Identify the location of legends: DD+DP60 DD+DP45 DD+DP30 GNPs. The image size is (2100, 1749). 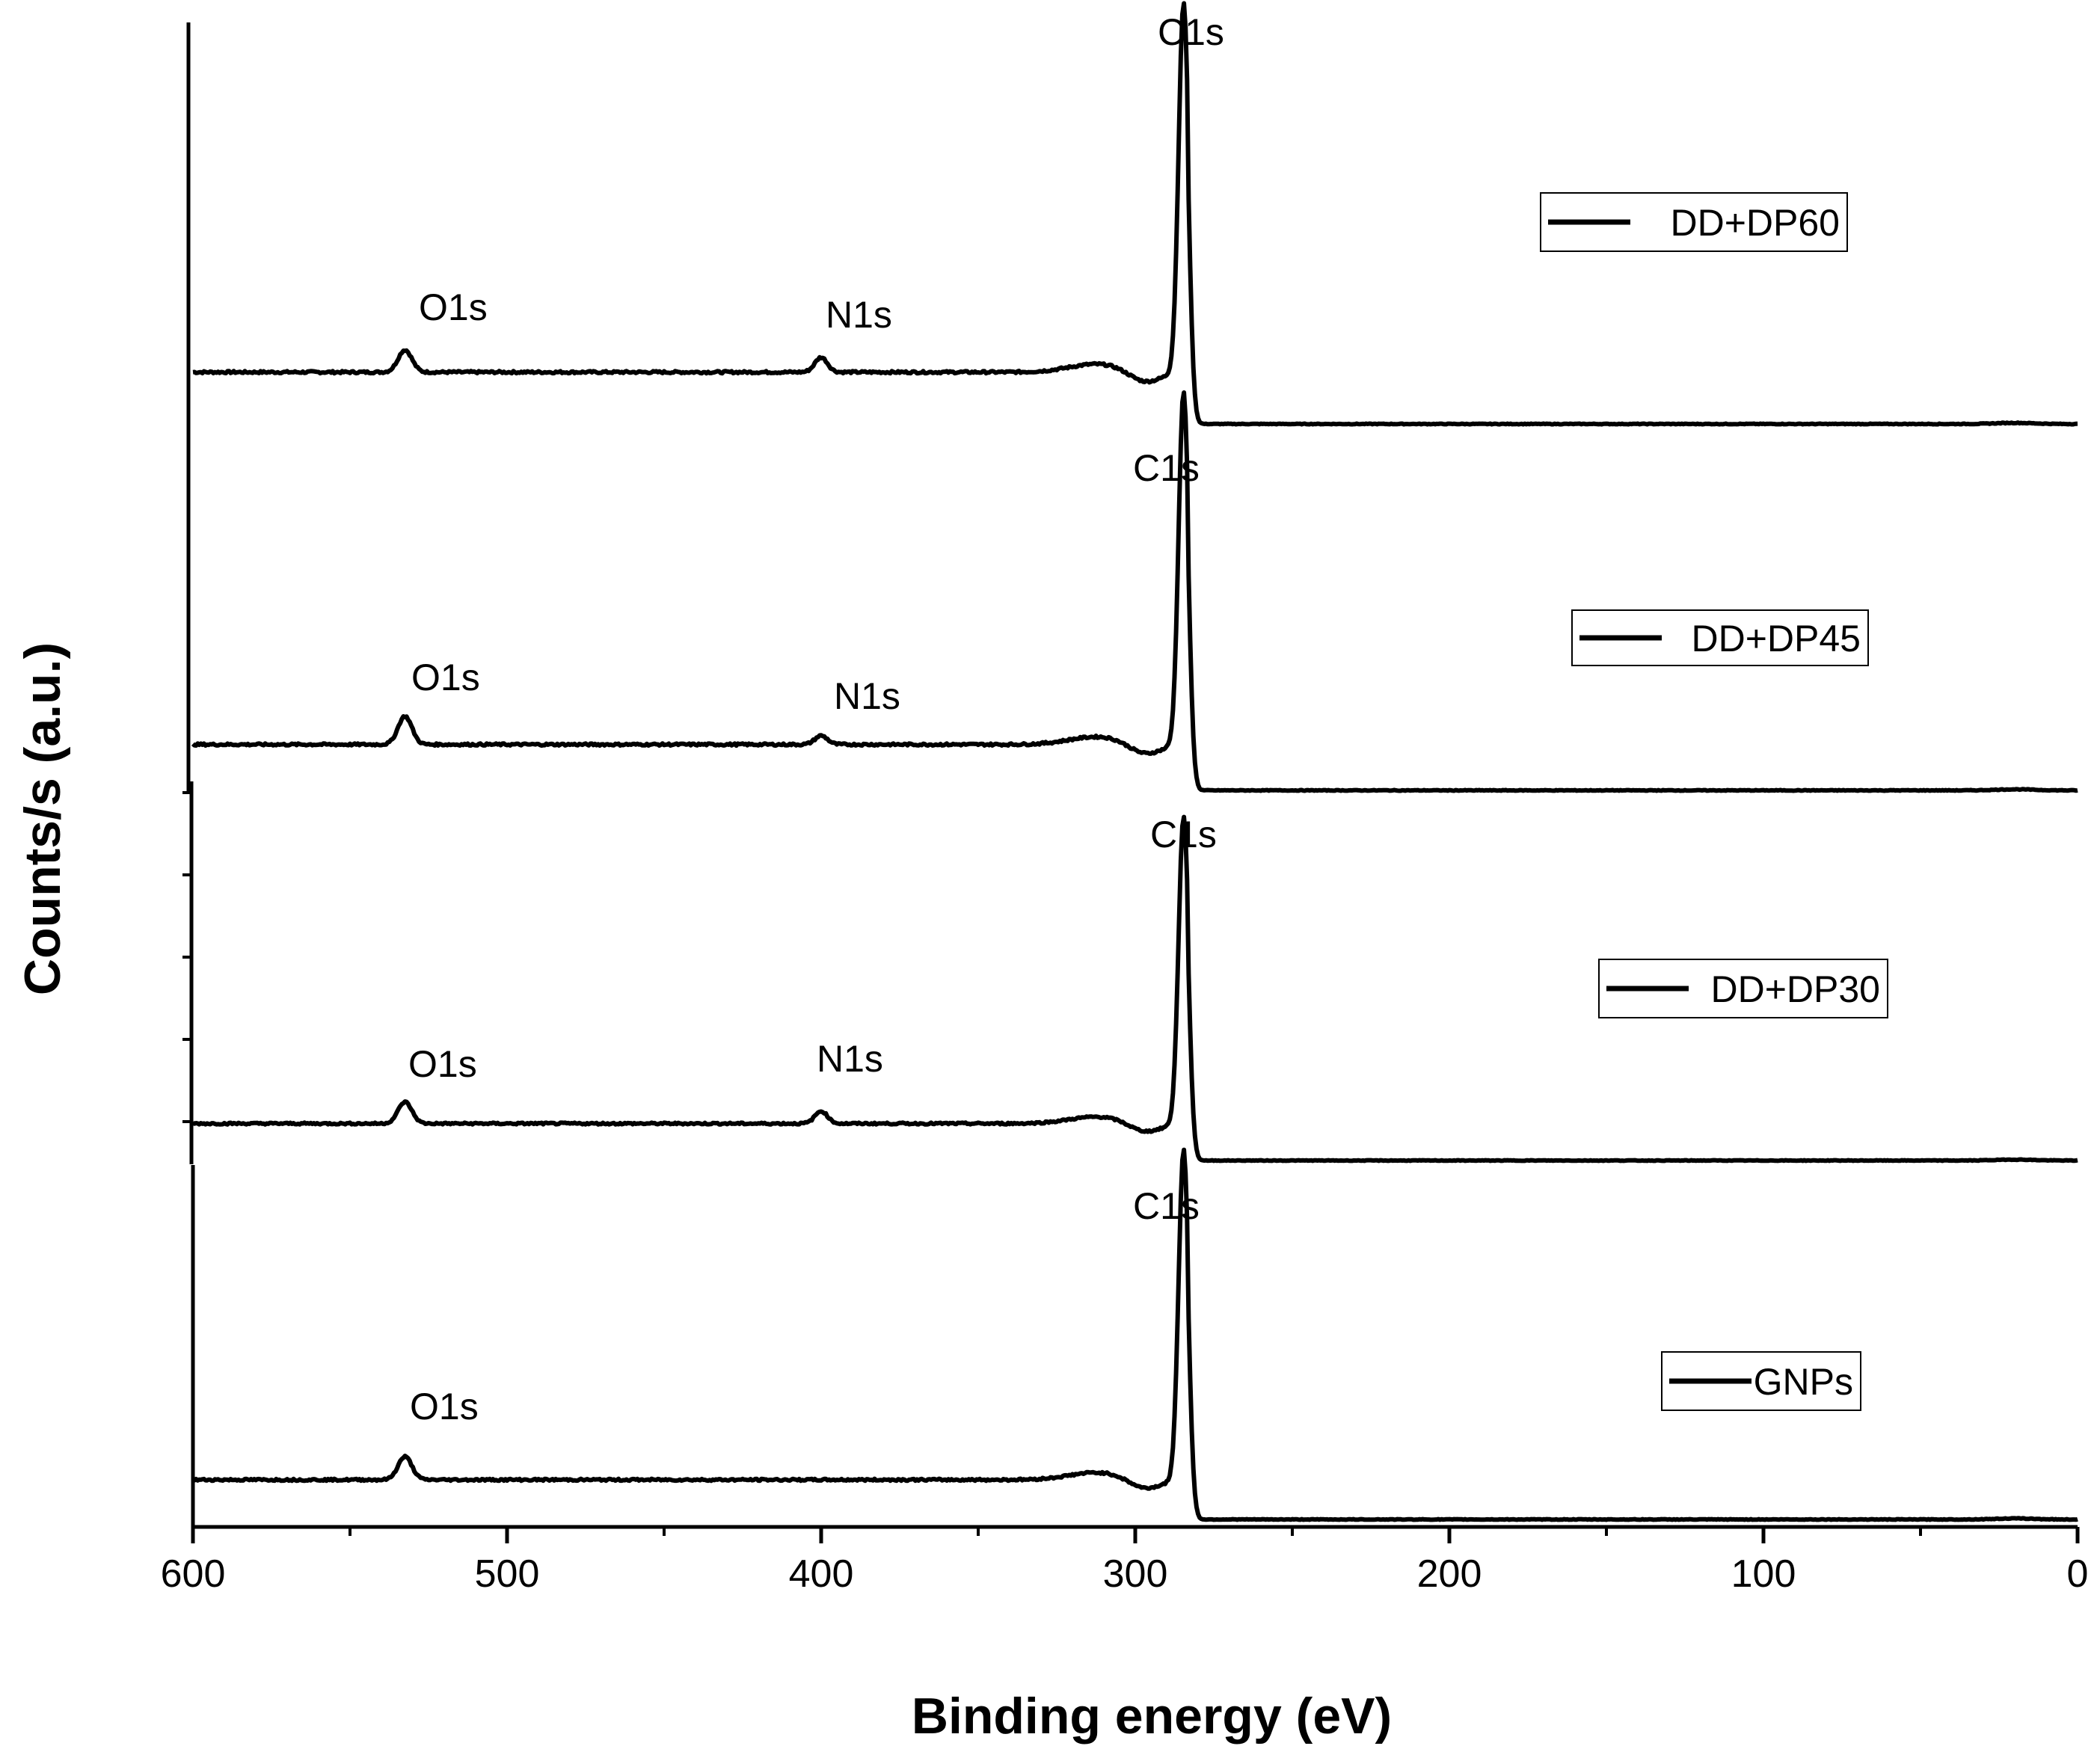
(1714, 802).